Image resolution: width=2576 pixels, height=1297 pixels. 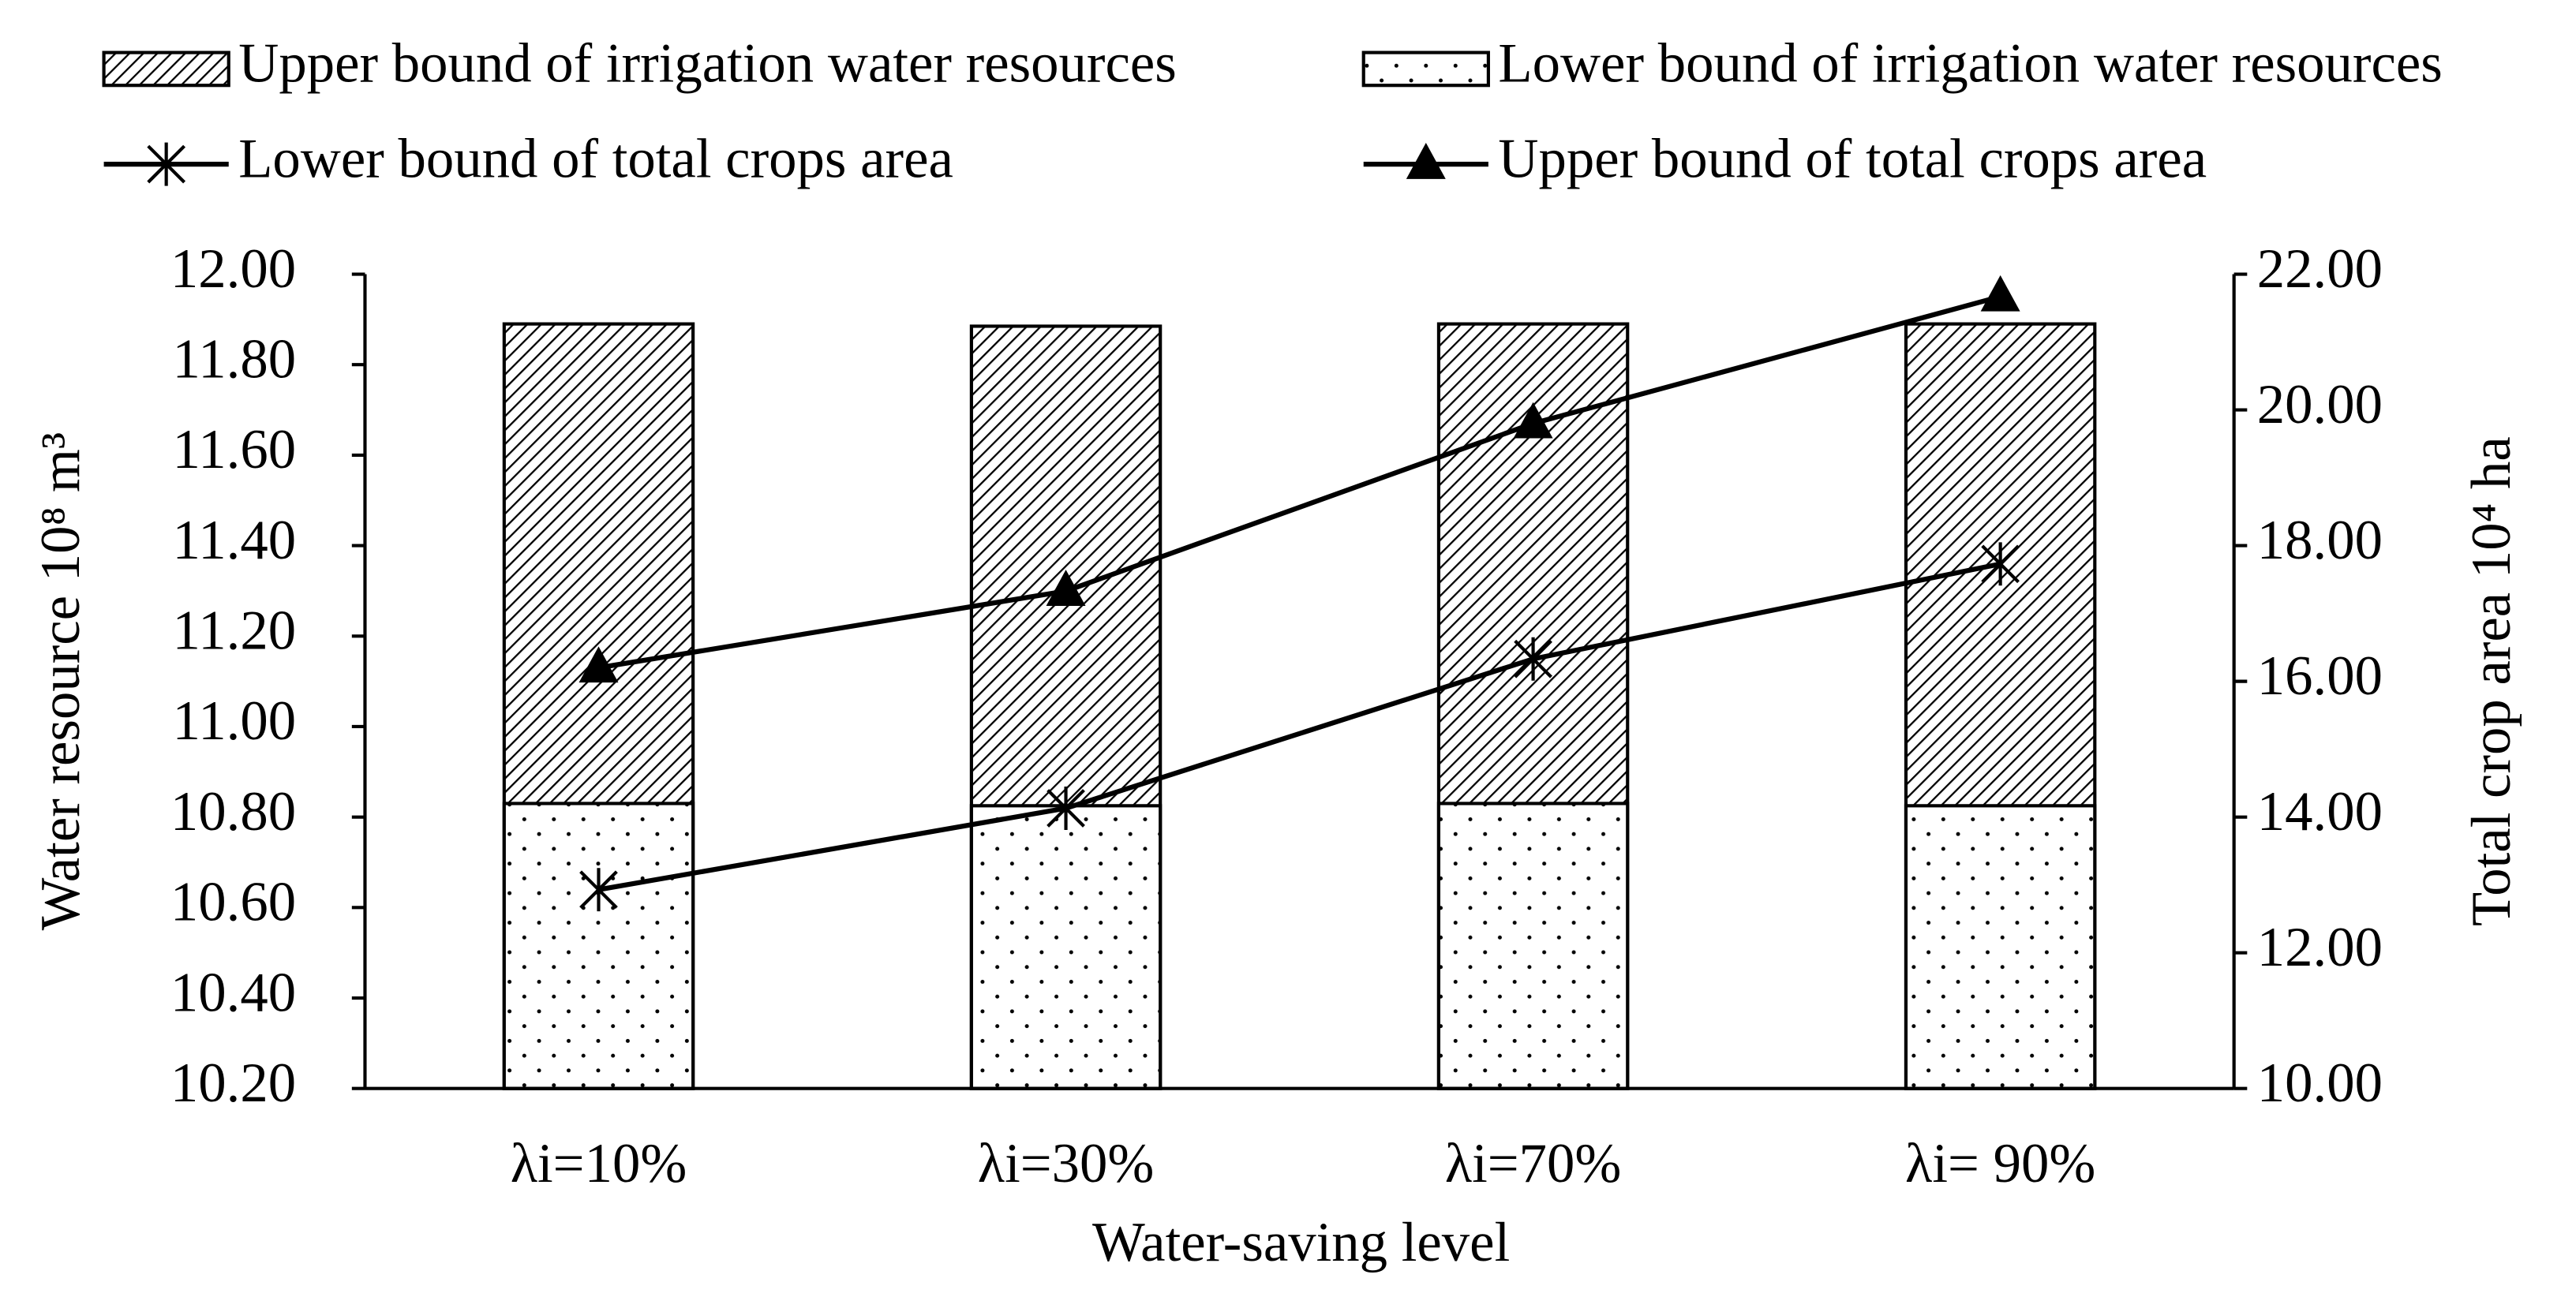 What do you see at coordinates (1299, 726) in the screenshot?
I see `line` at bounding box center [1299, 726].